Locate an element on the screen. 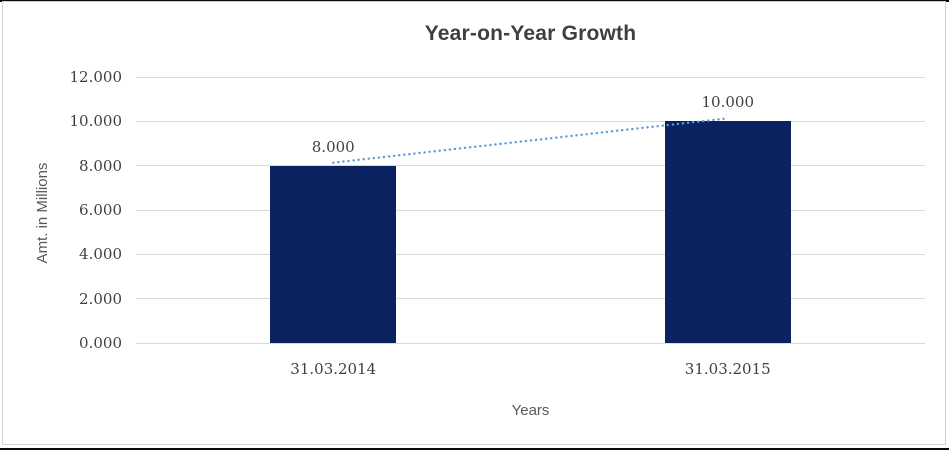  y-tick-label: 12.000 is located at coordinates (96, 77).